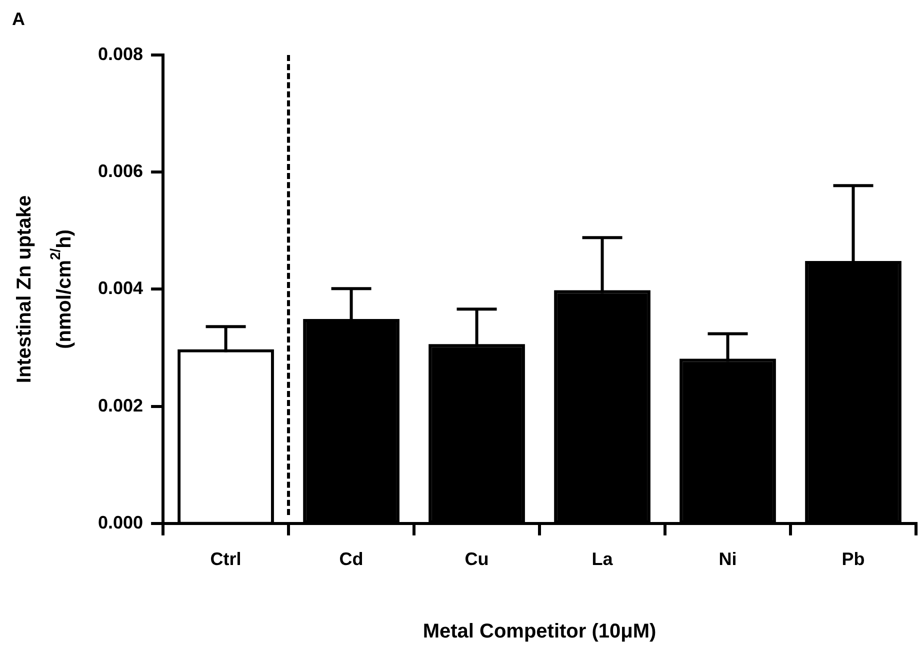  Describe the element at coordinates (853, 559) in the screenshot. I see `x-tick-label: Pb` at that location.